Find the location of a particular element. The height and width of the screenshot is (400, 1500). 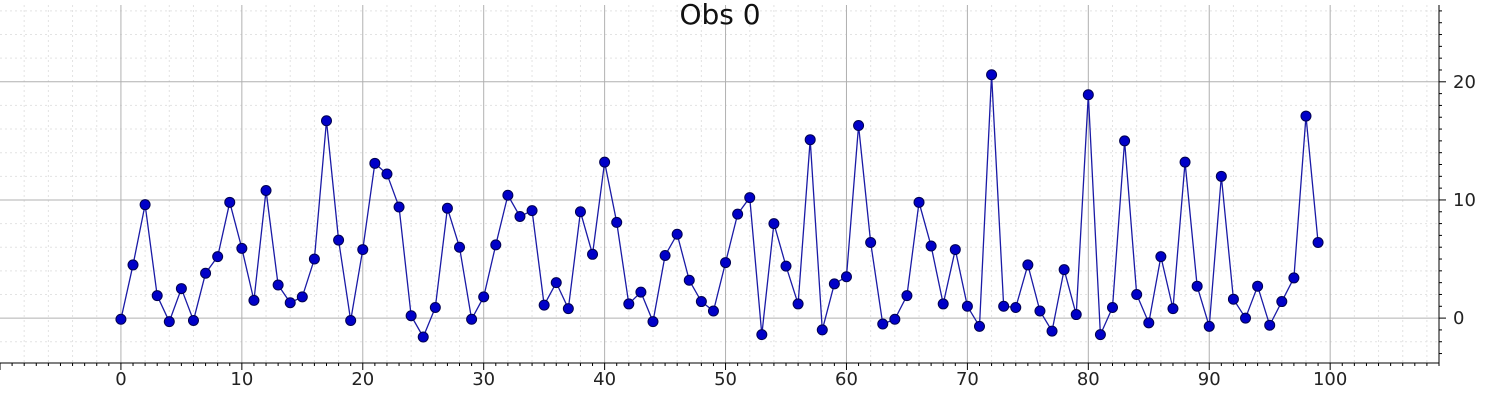

x-tick-label: 0 is located at coordinates (120, 379).